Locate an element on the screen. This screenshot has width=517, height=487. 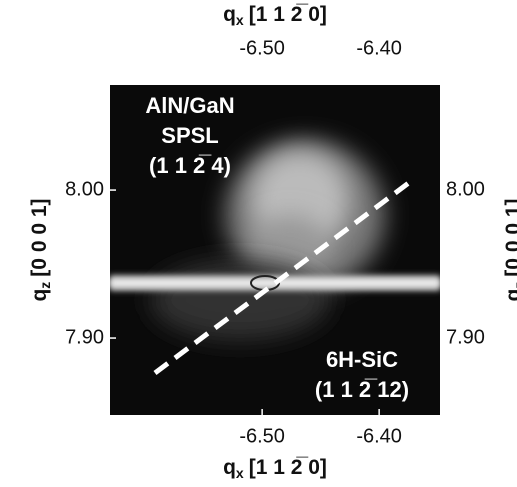
y-tick-label: 8.00 is located at coordinates (84, 189).